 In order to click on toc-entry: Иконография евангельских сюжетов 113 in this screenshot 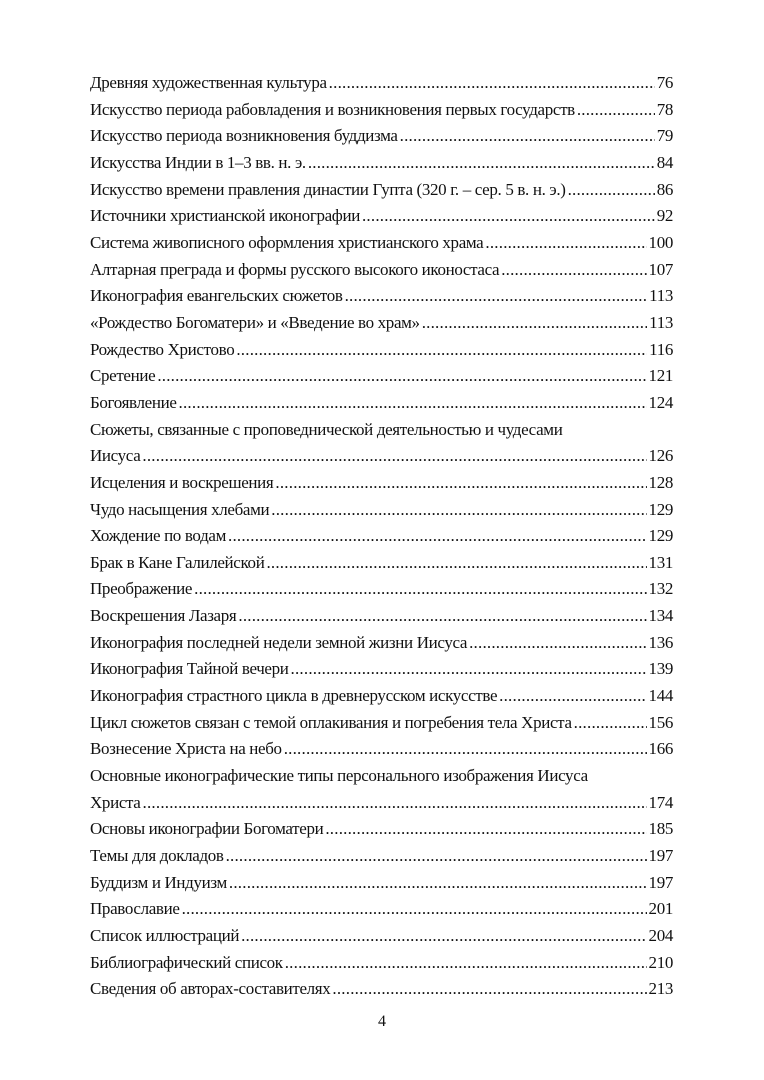, I will do `click(381, 296)`.